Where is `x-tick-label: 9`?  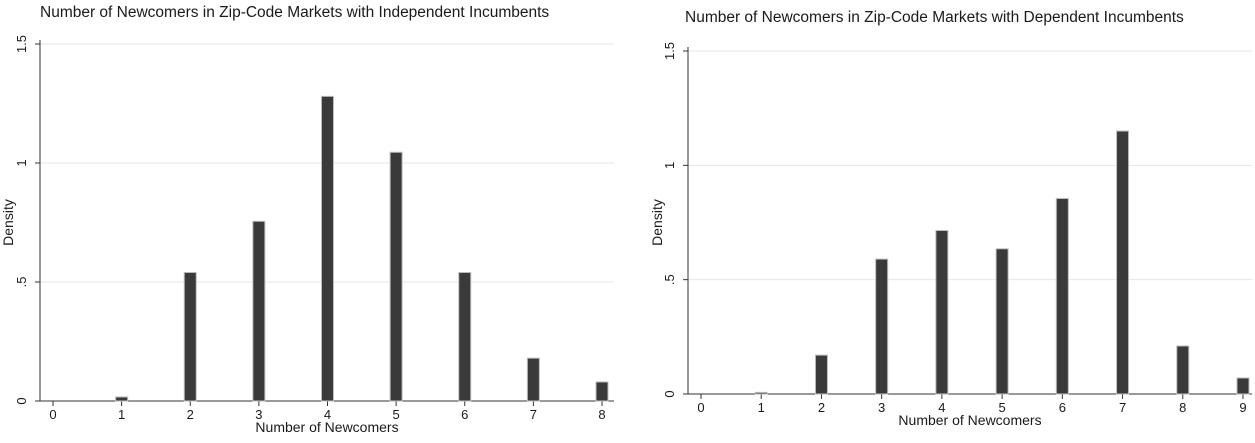 x-tick-label: 9 is located at coordinates (1242, 407).